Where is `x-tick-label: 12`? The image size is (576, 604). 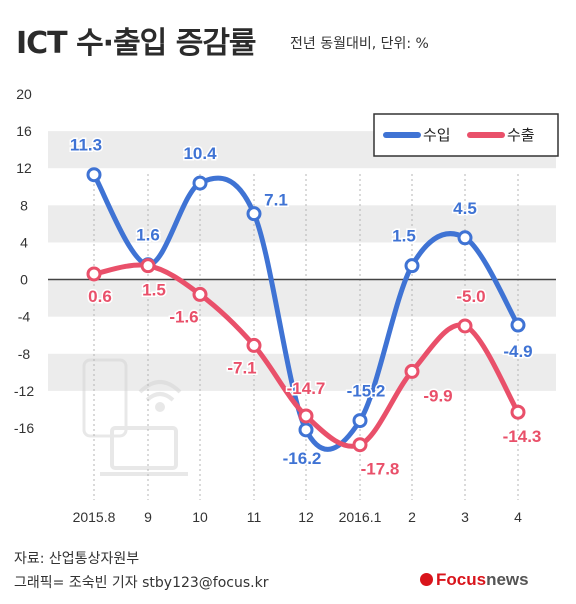
x-tick-label: 12 is located at coordinates (306, 517).